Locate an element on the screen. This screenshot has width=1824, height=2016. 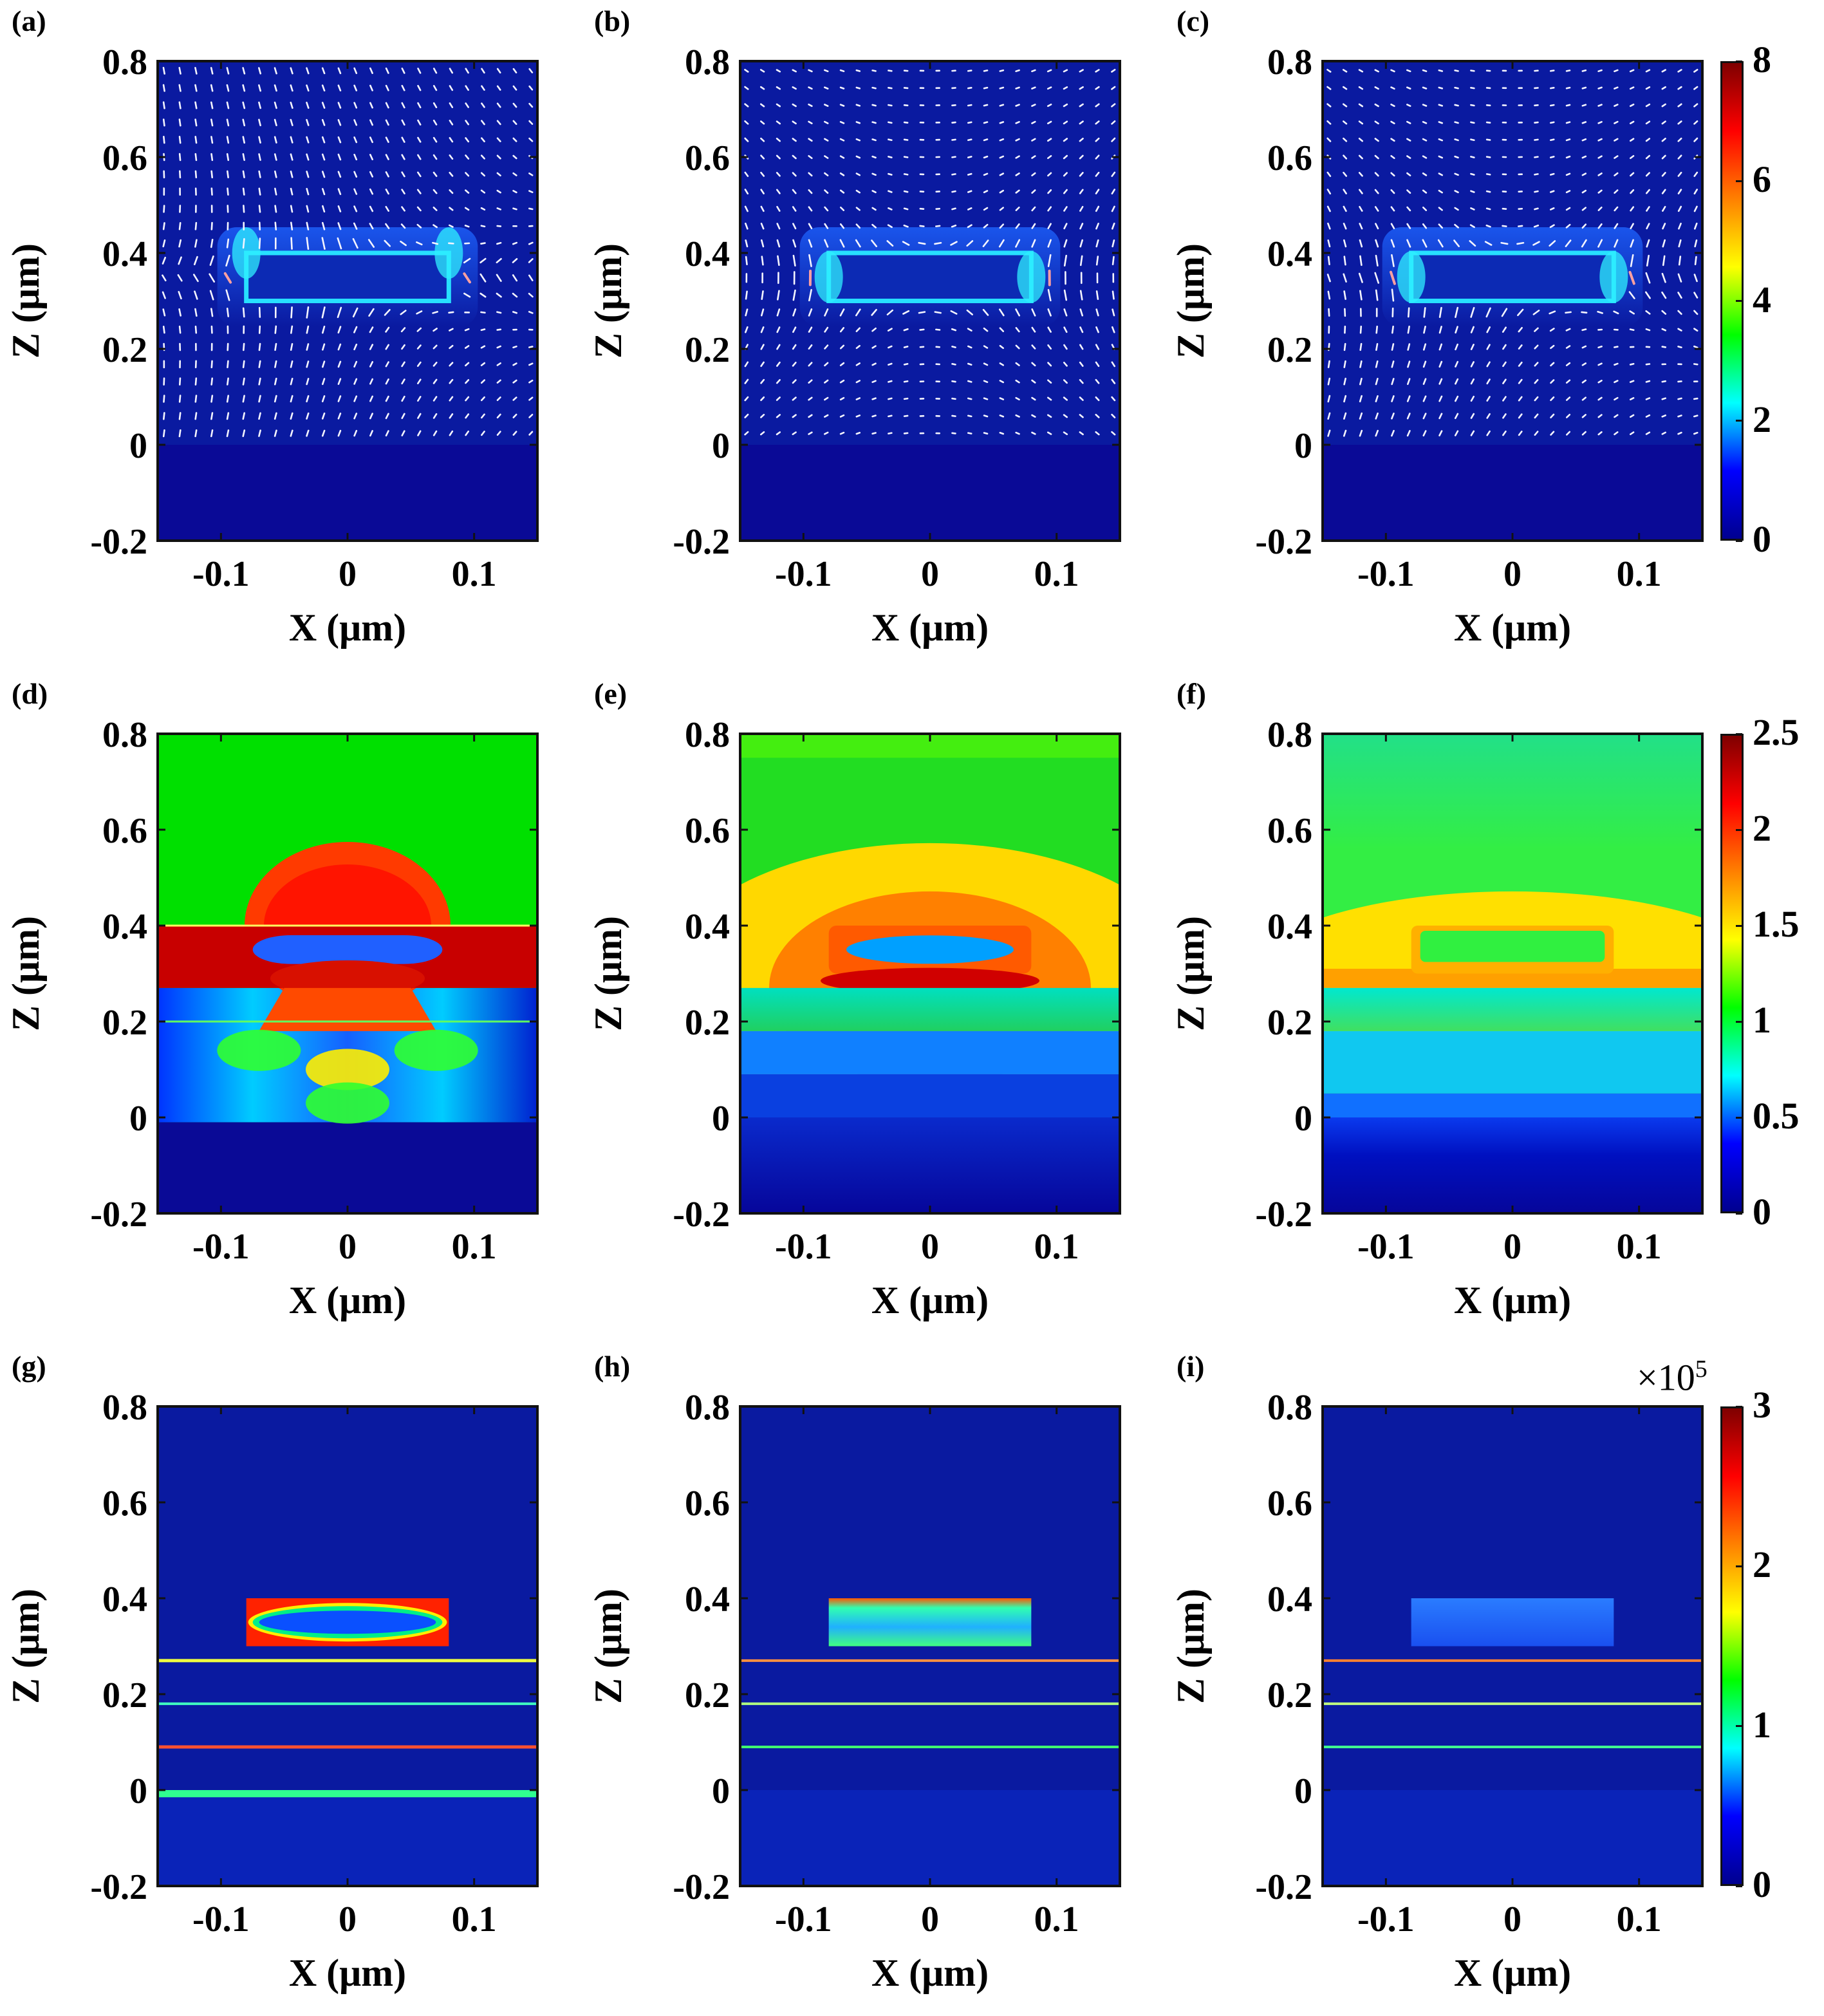
interference-spot is located at coordinates (259, 1050).